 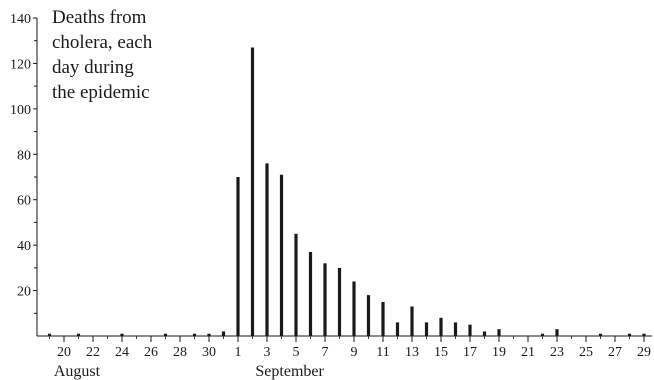 What do you see at coordinates (102, 42) in the screenshot?
I see `chart-title-line: cholera, each` at bounding box center [102, 42].